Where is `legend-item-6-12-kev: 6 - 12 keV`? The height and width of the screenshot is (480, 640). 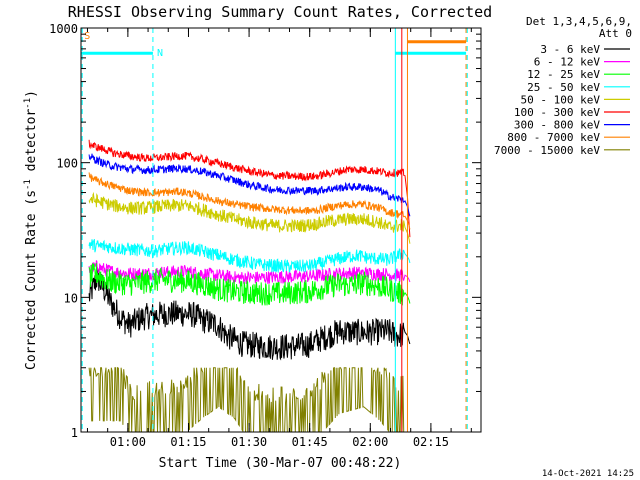
legend-item-6-12-kev: 6 - 12 keV is located at coordinates (582, 62).